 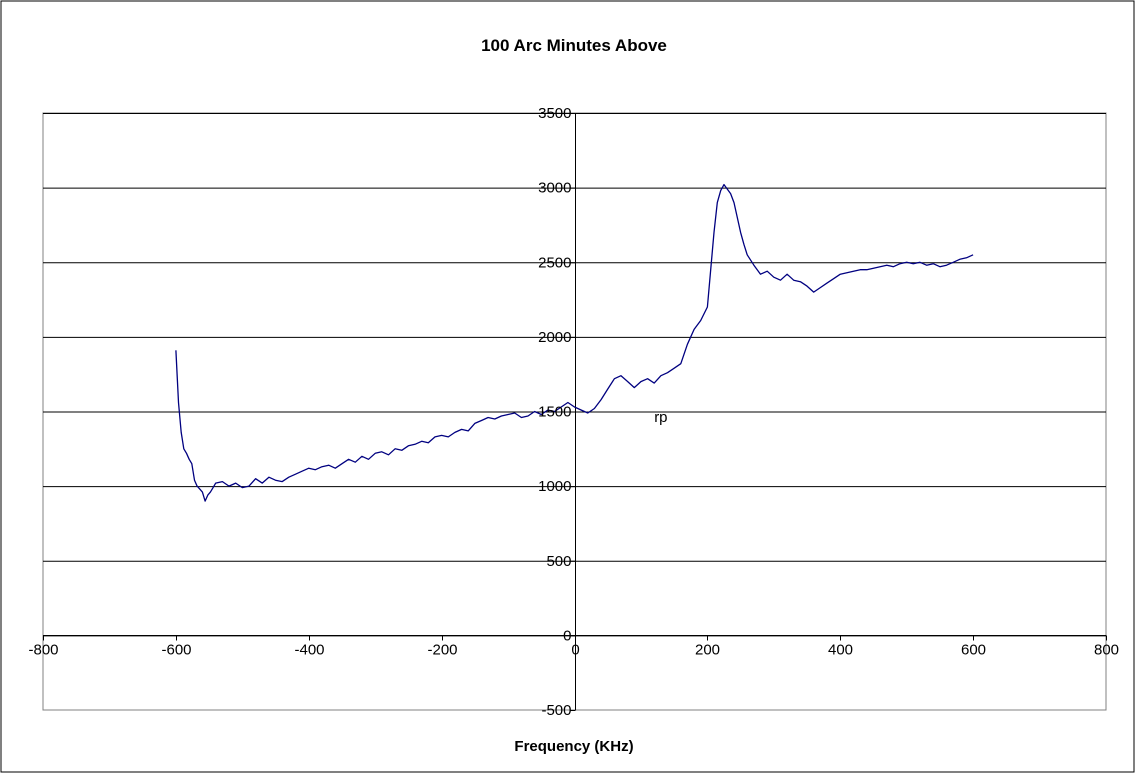 I want to click on y-tick-label: -500, so click(x=556, y=710).